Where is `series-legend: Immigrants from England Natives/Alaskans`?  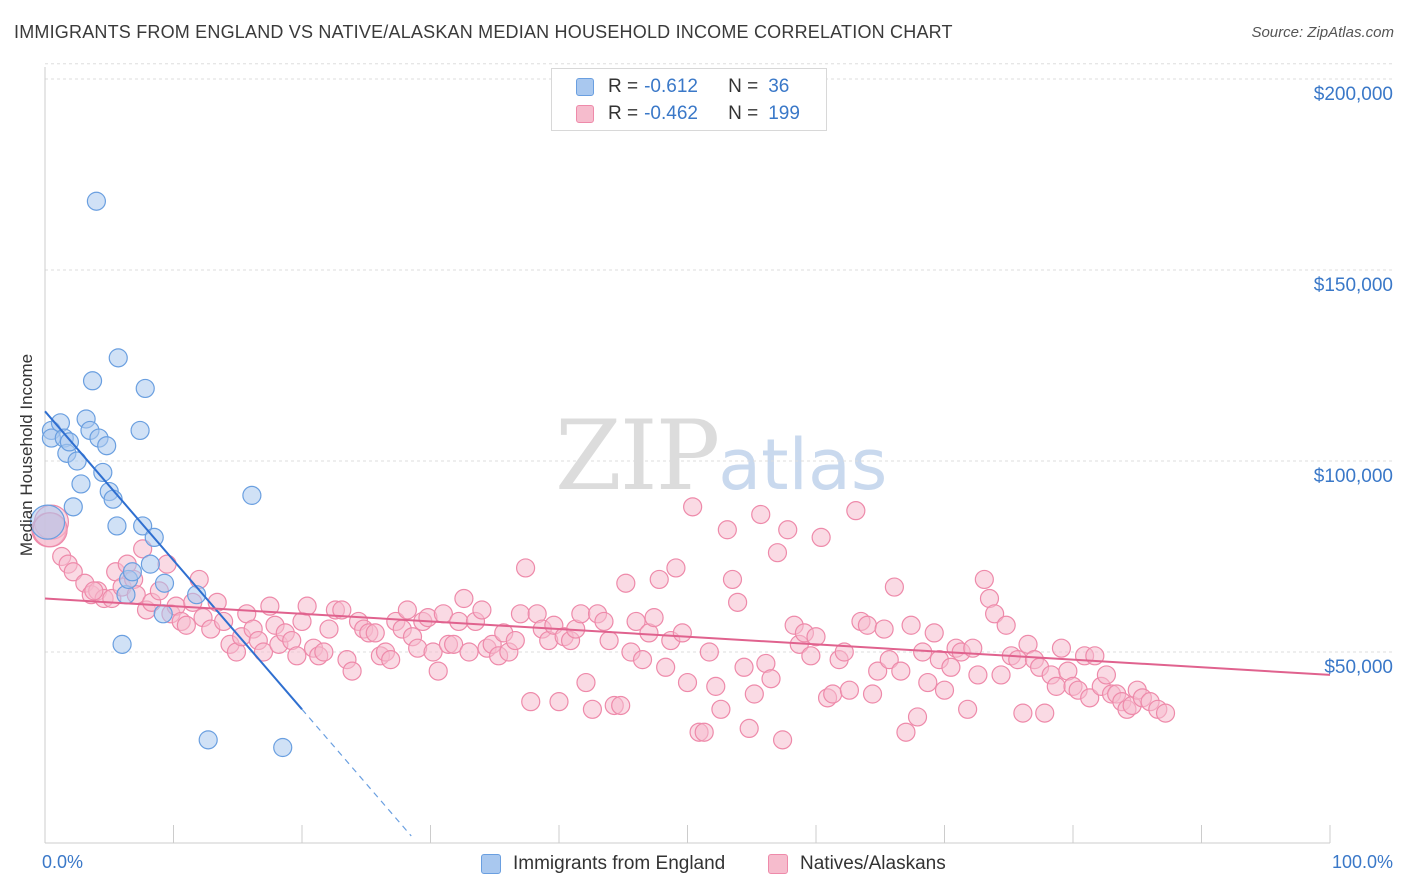 series-legend: Immigrants from England Natives/Alaskans is located at coordinates (703, 865).